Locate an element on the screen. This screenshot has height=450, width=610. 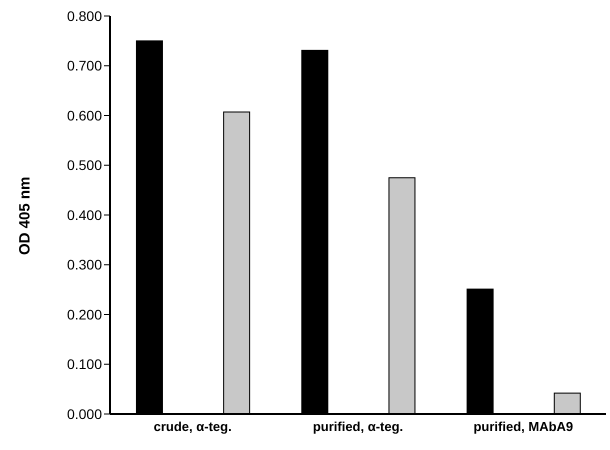
y-tick-label: 0.700 is located at coordinates (84, 66).